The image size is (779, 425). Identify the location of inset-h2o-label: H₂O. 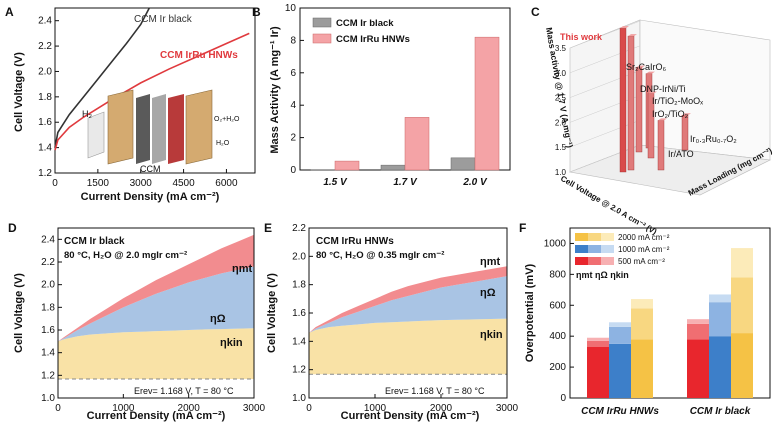
(223, 143).